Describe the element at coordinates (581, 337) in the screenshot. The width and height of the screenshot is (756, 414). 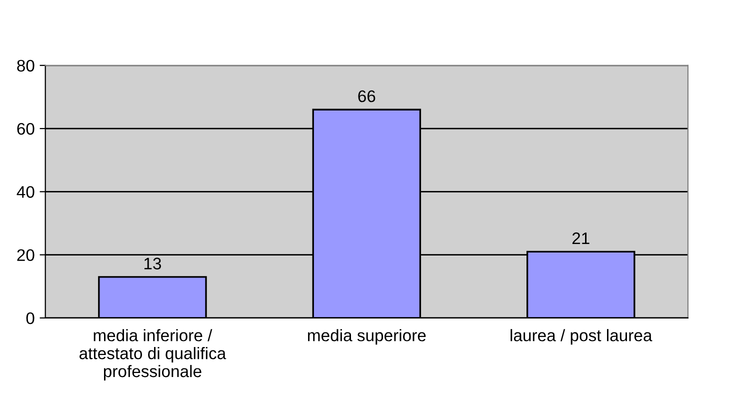
I see `x-tick-label: laurea / post laurea` at that location.